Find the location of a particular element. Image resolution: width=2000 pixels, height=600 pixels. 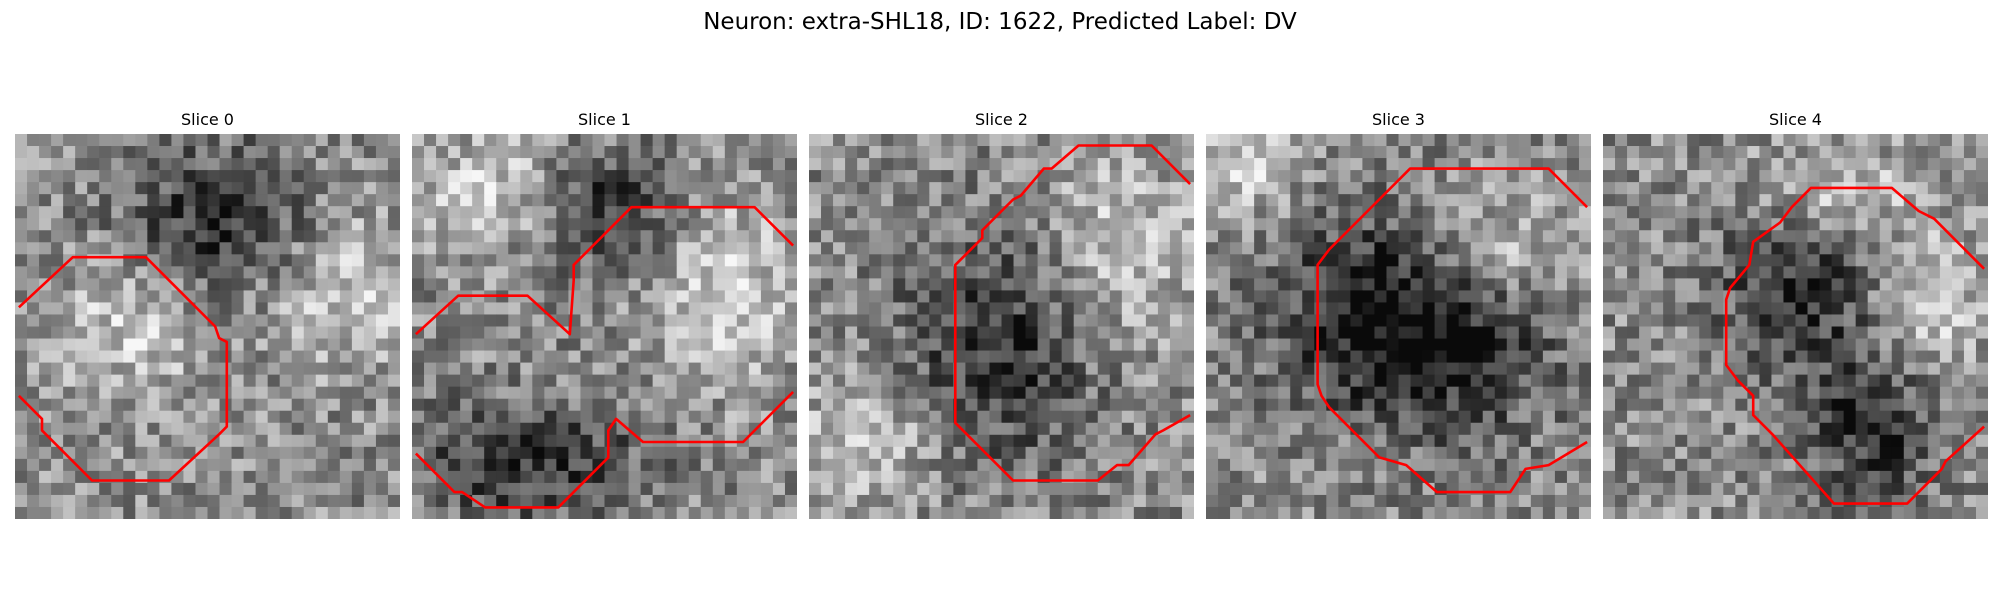

slice-panel-3: Slice 3 is located at coordinates (1398, 120).